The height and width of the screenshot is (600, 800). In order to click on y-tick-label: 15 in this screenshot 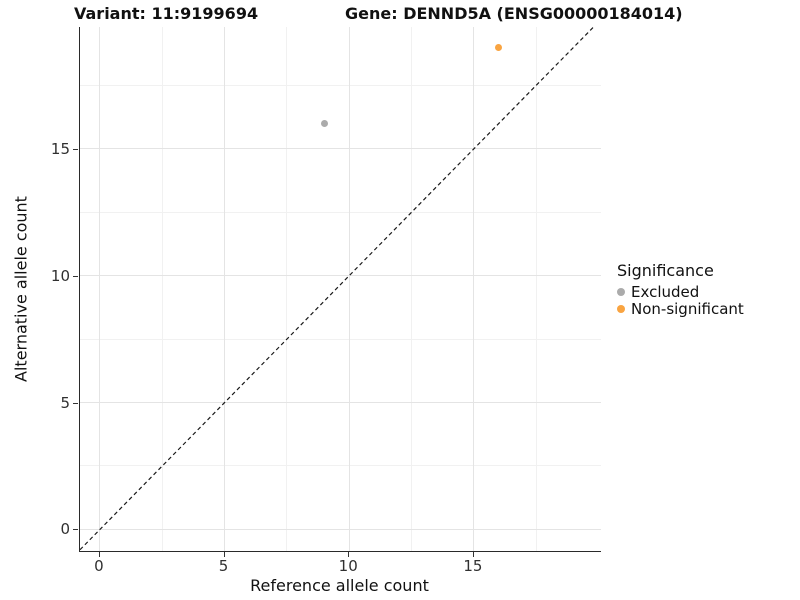, I will do `click(60, 148)`.